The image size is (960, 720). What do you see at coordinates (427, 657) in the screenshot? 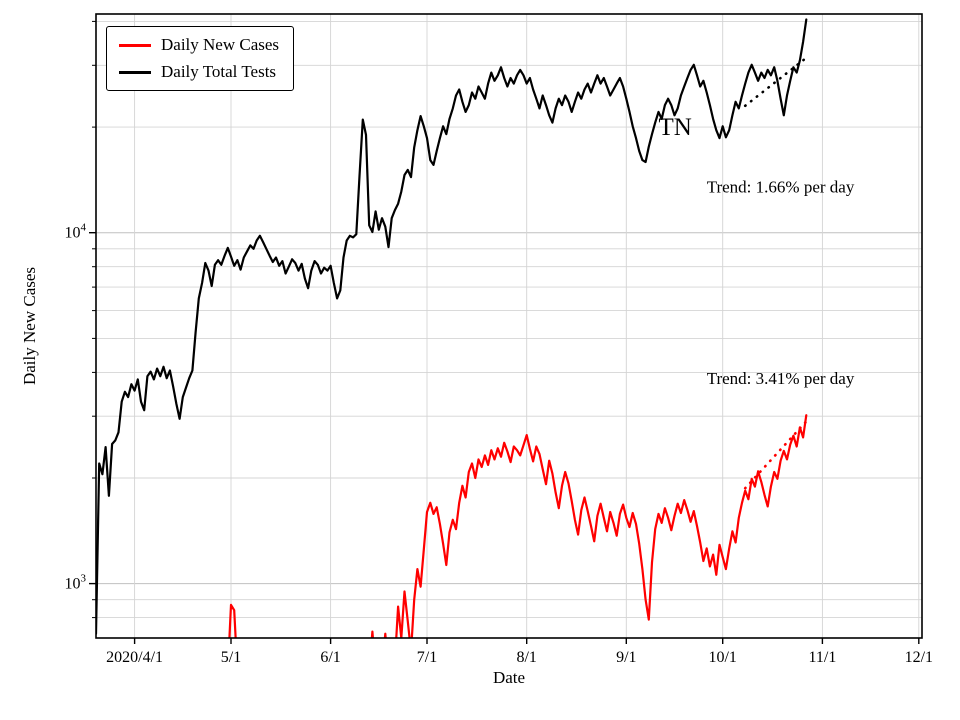
I see `x-tick-label: 7/1` at bounding box center [427, 657].